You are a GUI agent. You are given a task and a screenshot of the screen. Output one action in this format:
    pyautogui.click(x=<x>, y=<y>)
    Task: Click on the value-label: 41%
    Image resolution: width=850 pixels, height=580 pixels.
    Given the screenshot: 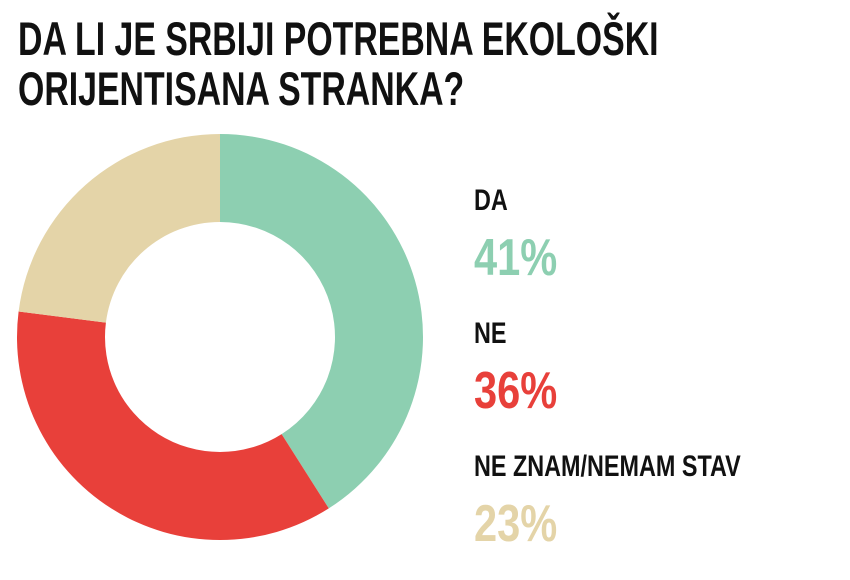 What is the action you would take?
    pyautogui.click(x=515, y=257)
    